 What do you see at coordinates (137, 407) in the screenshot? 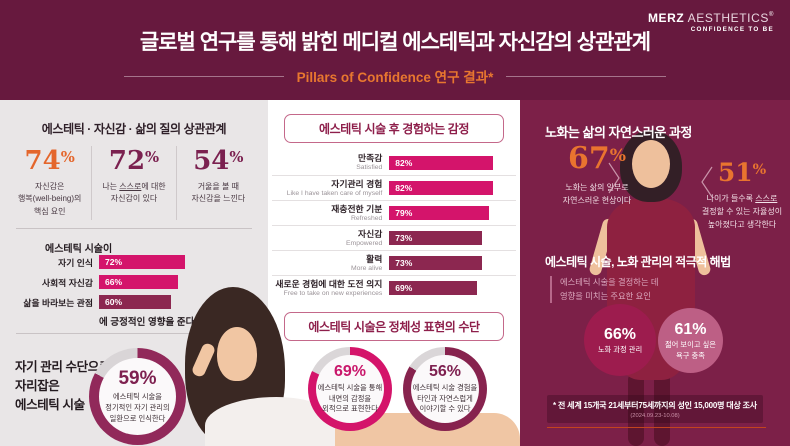
I see `donut-caption: 에스테틱 시술을 정기적인 자기 관리의 일환으로 인식한다` at bounding box center [137, 407].